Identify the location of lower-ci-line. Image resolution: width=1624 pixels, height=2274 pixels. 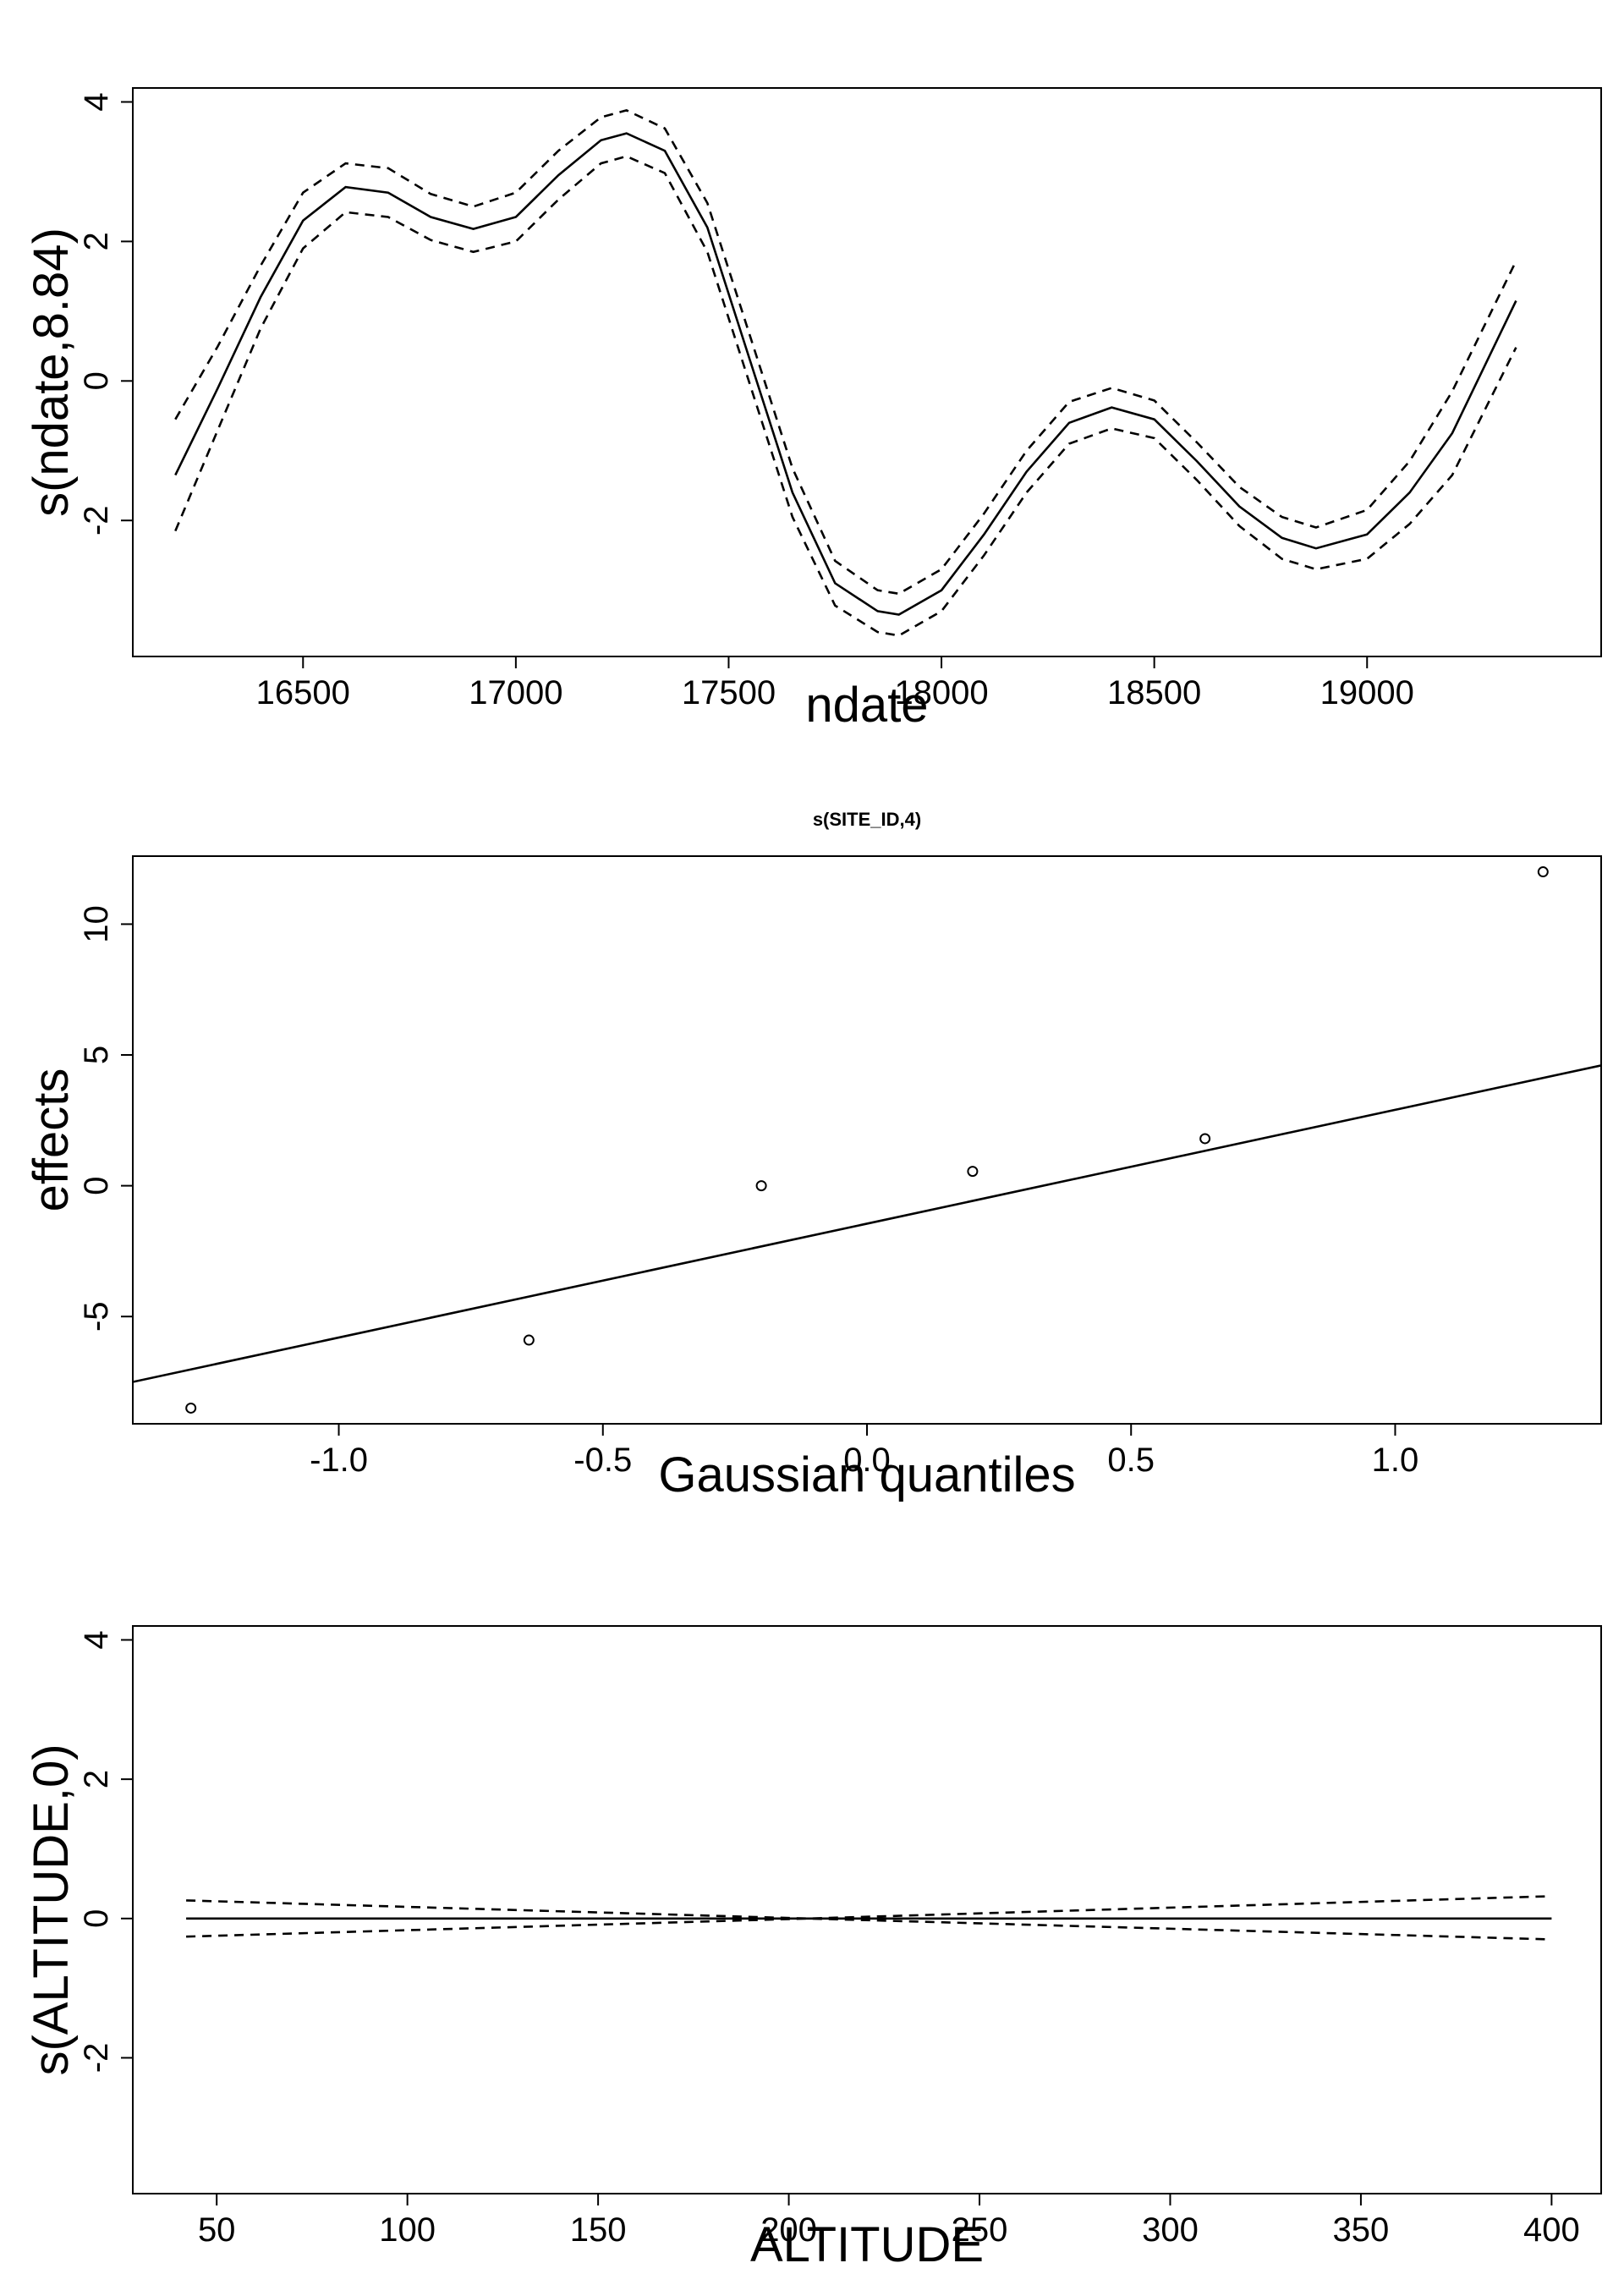
(869, 1929).